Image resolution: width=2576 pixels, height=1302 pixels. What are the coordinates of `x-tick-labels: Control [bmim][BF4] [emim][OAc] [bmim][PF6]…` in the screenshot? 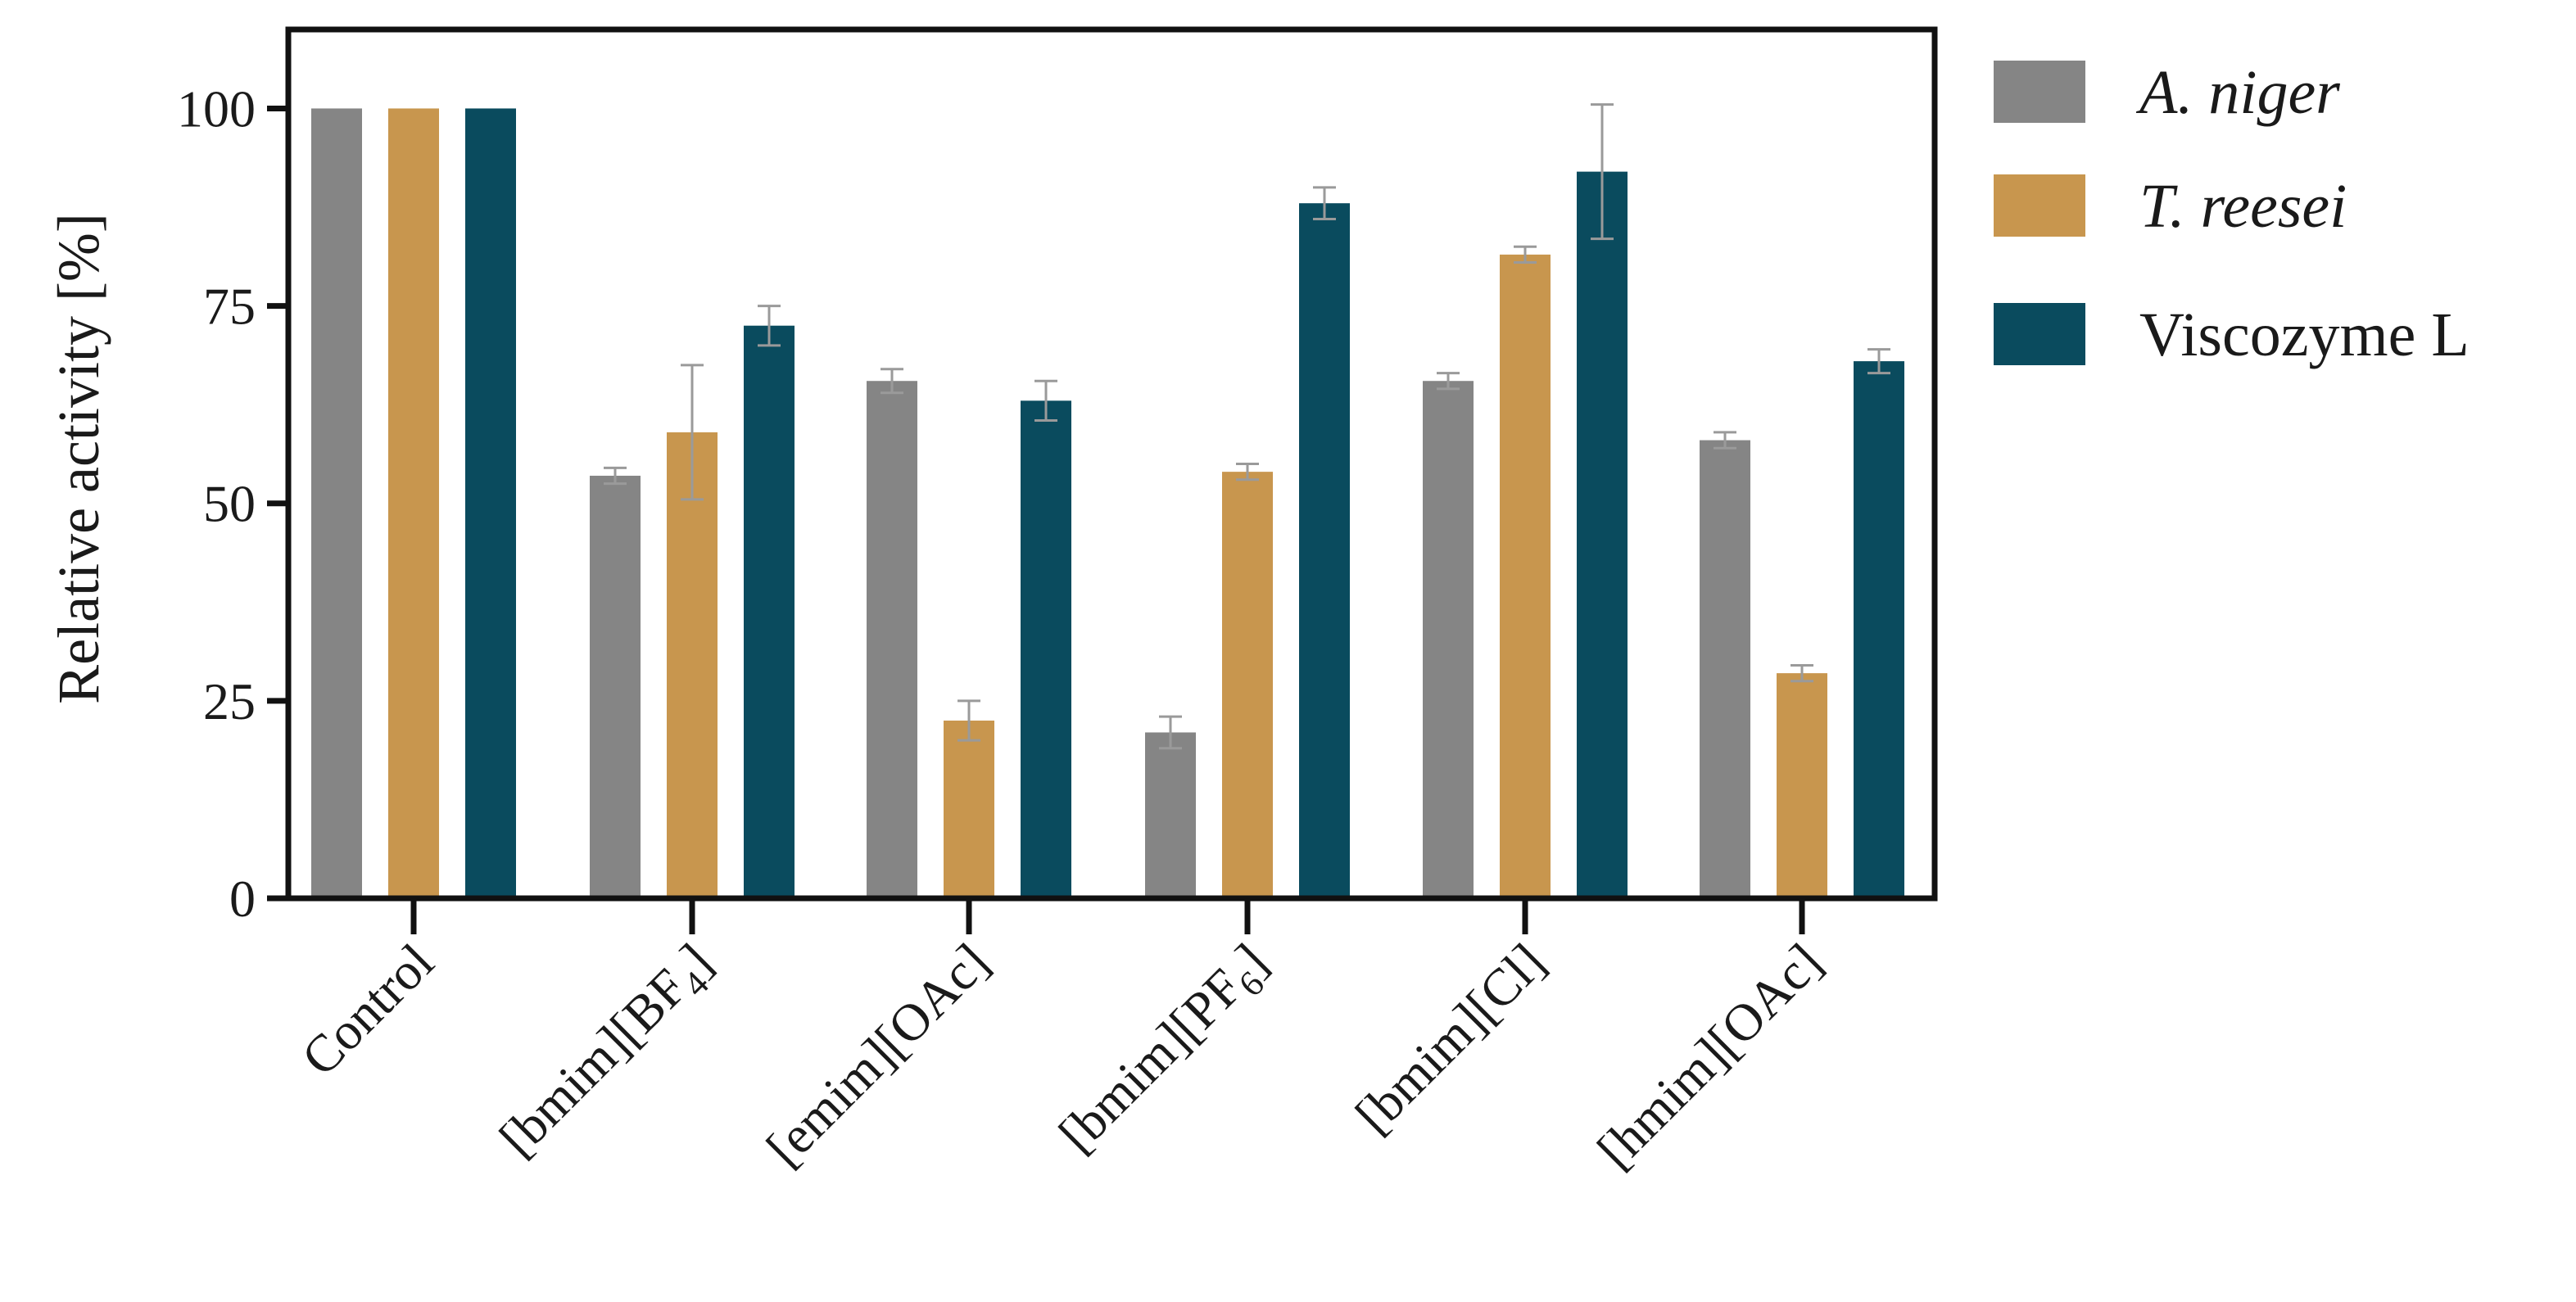 It's located at (1061, 1056).